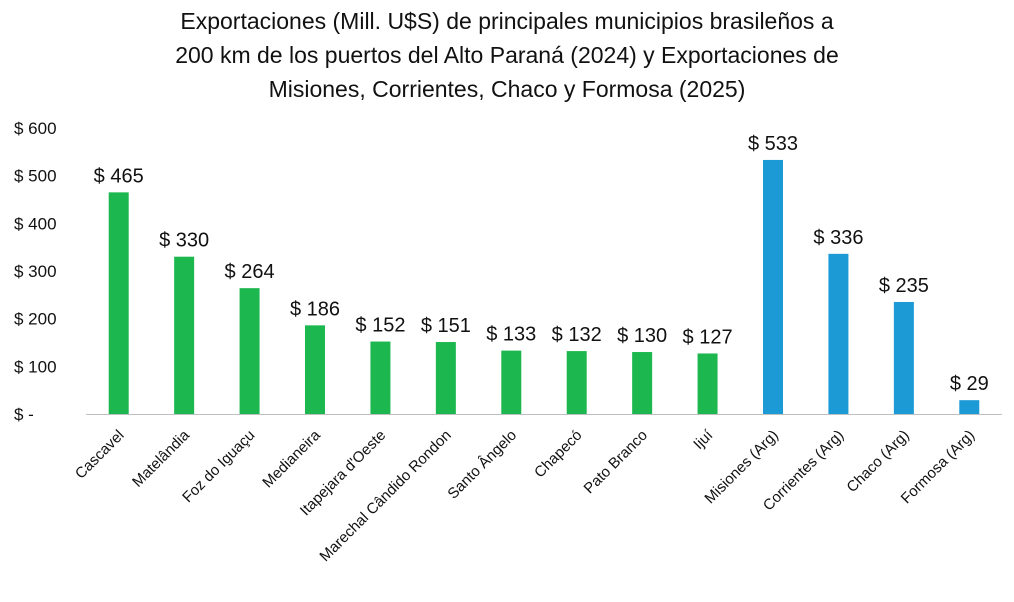  What do you see at coordinates (35, 271) in the screenshot?
I see `y-tick-label: $ 300` at bounding box center [35, 271].